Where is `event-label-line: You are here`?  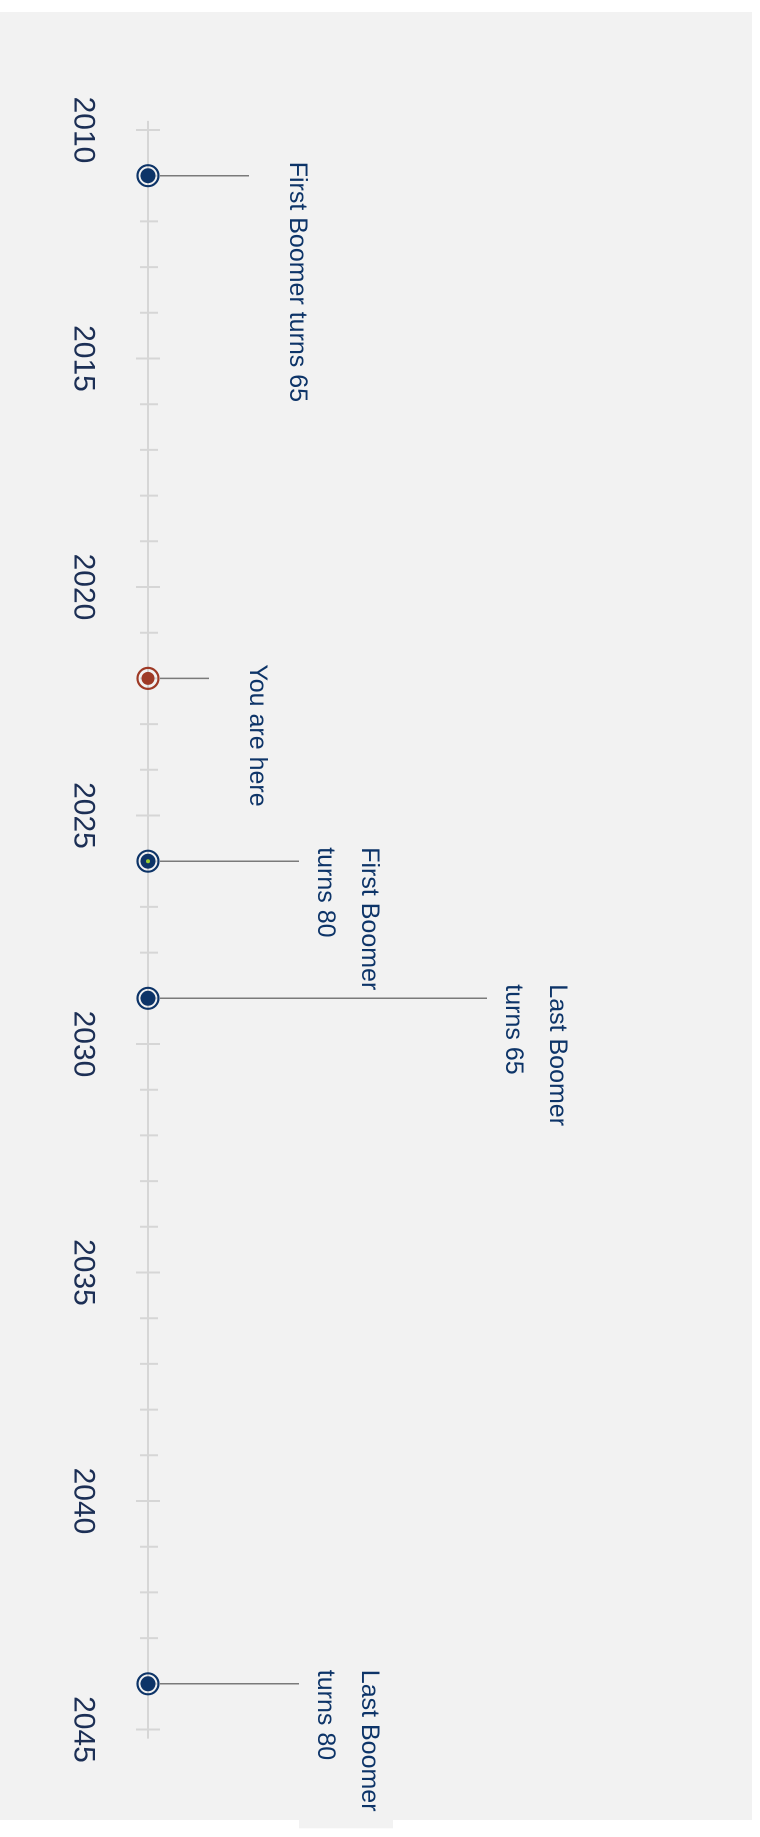
event-label-line: You are here is located at coordinates (258, 735).